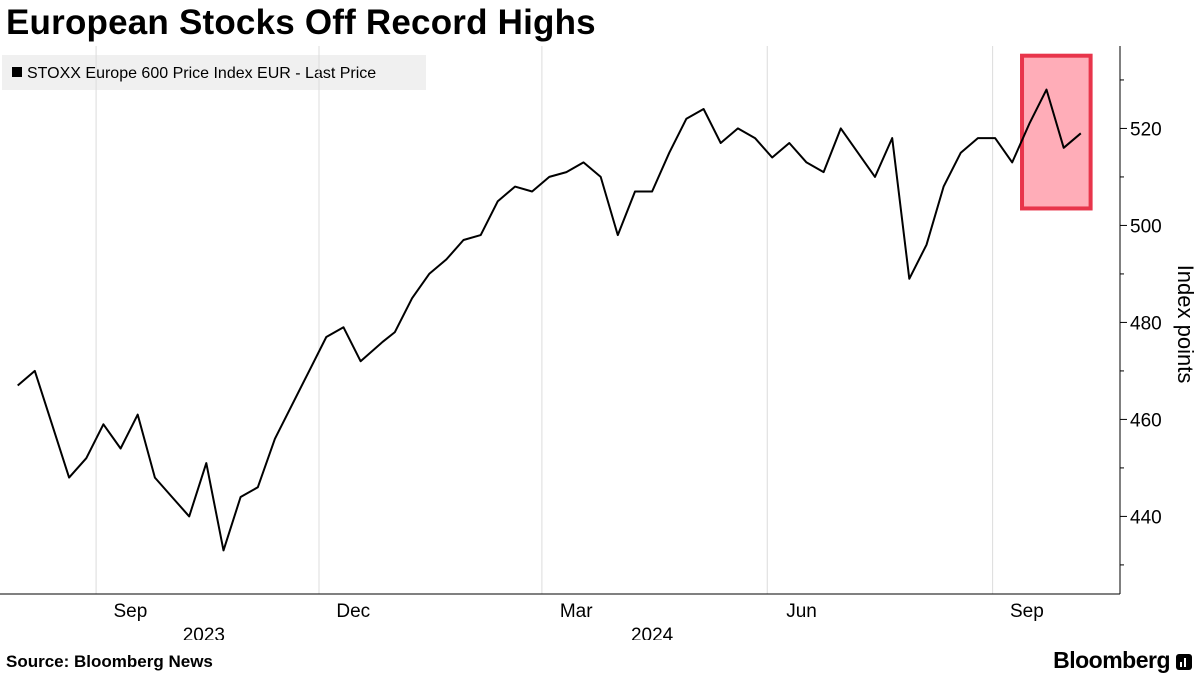 The width and height of the screenshot is (1200, 675). Describe the element at coordinates (109, 661) in the screenshot. I see `source-note: Source: Bloomberg News` at that location.